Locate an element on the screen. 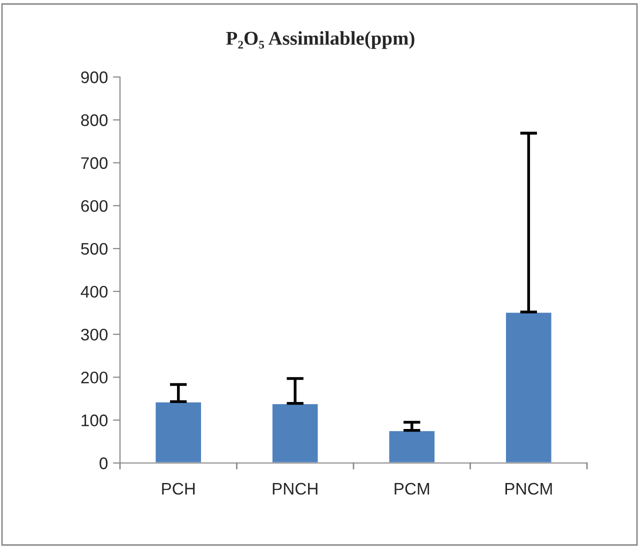  y-tick-label: 0 is located at coordinates (104, 463).